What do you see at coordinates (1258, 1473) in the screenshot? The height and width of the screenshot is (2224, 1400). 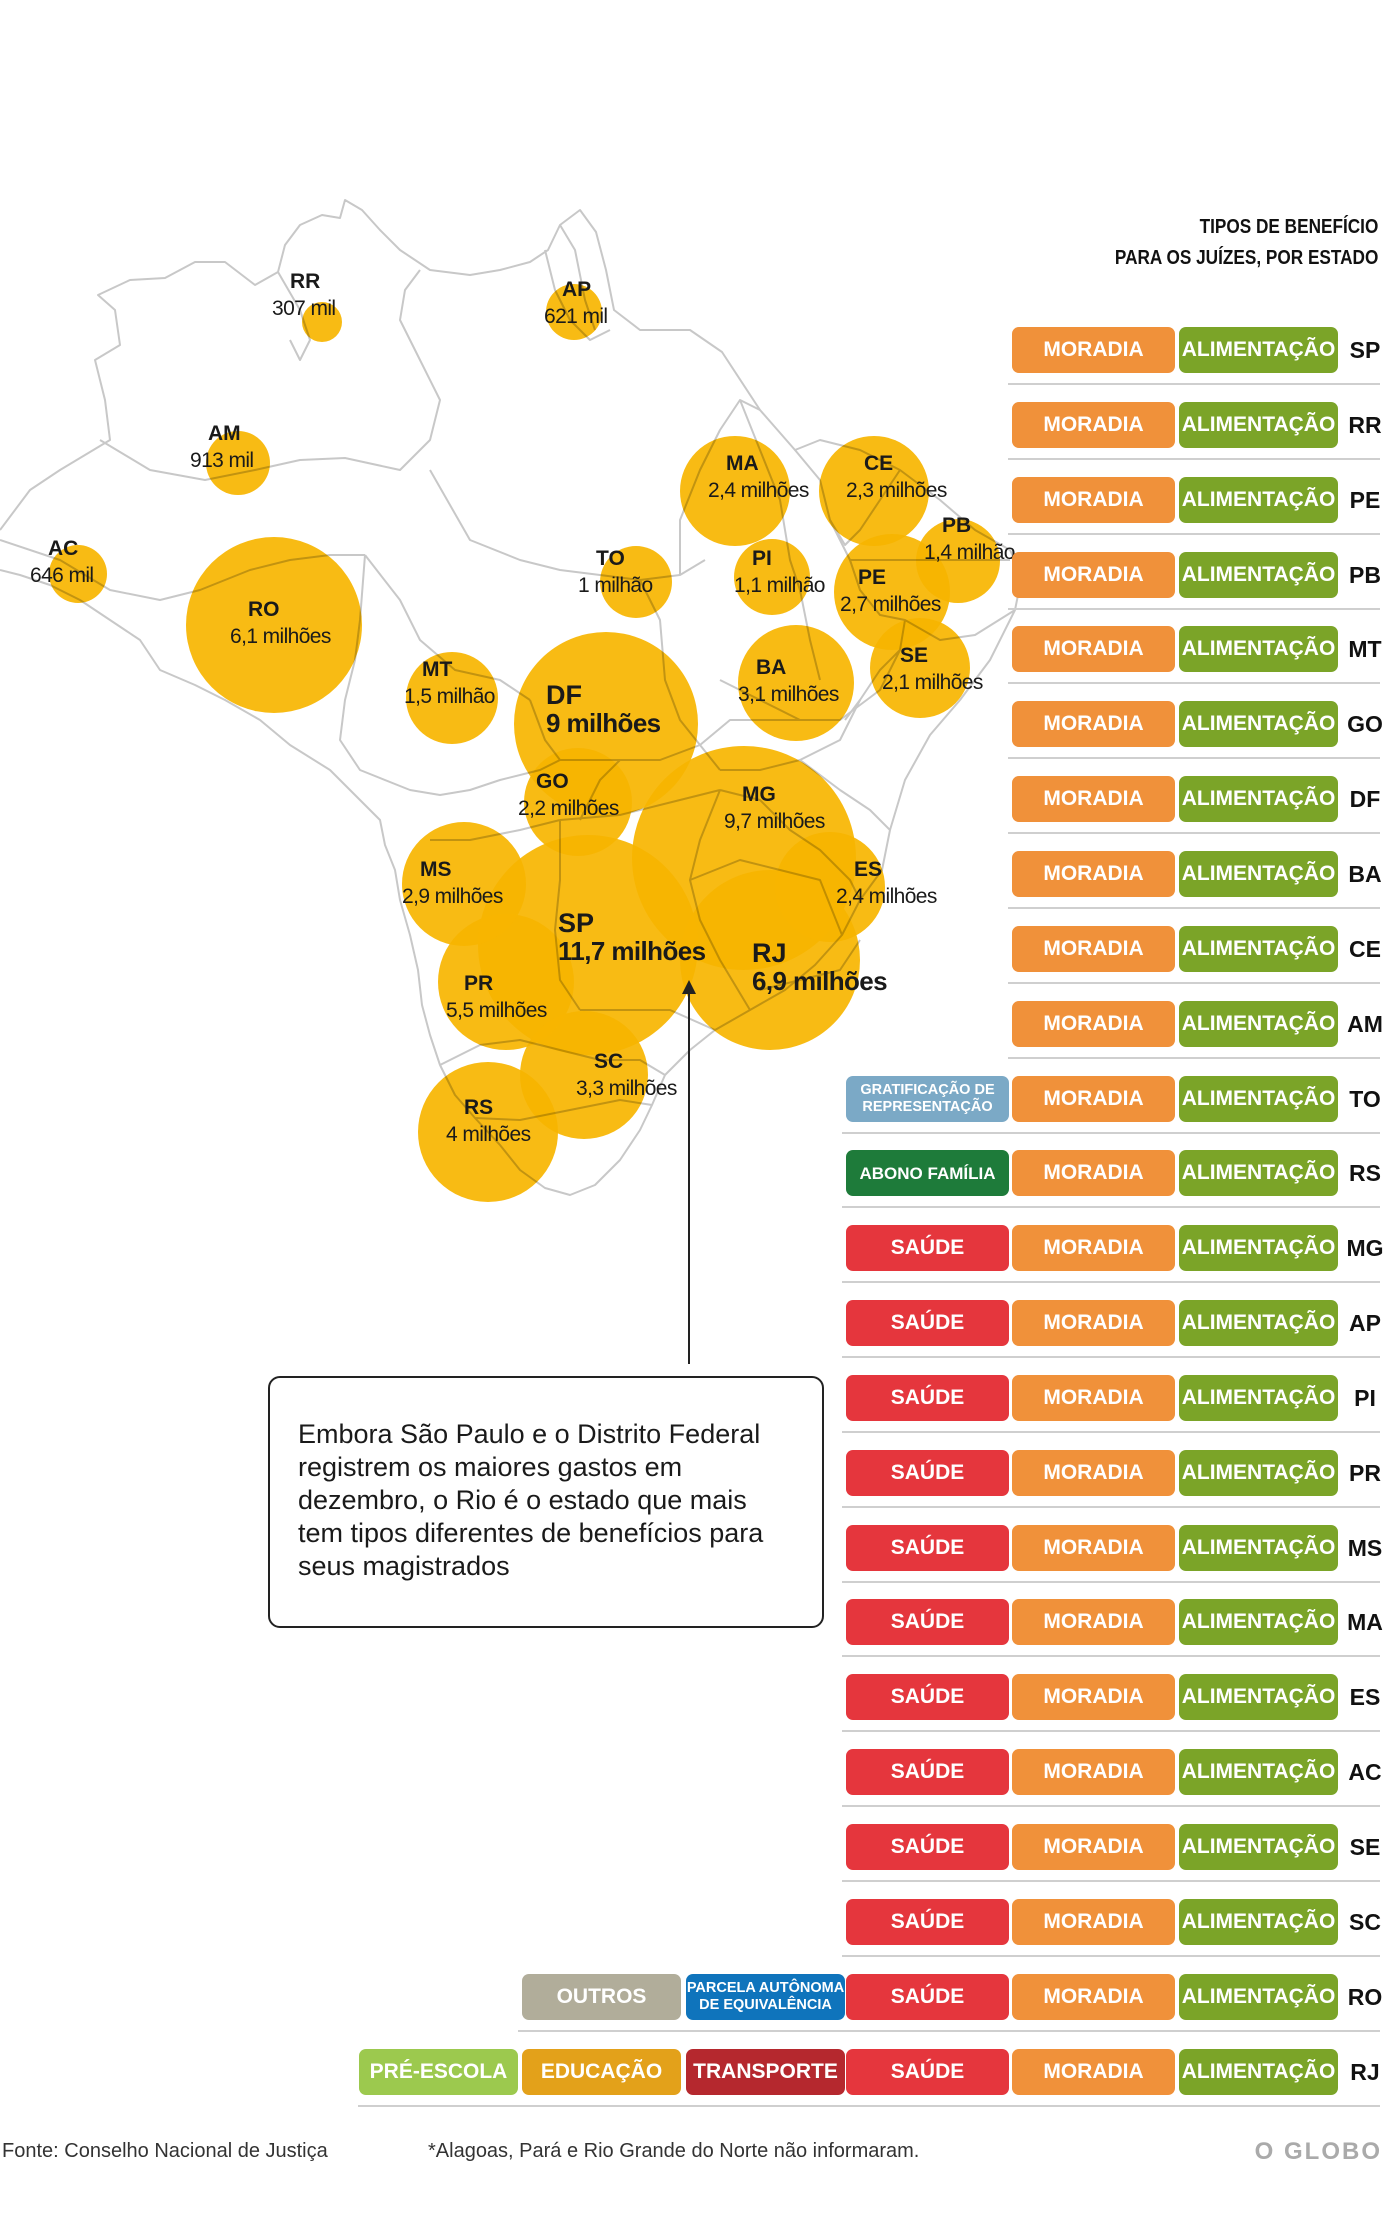 I see `benefit-pill-pr-alimentacao: ALIMENTAÇÃO` at bounding box center [1258, 1473].